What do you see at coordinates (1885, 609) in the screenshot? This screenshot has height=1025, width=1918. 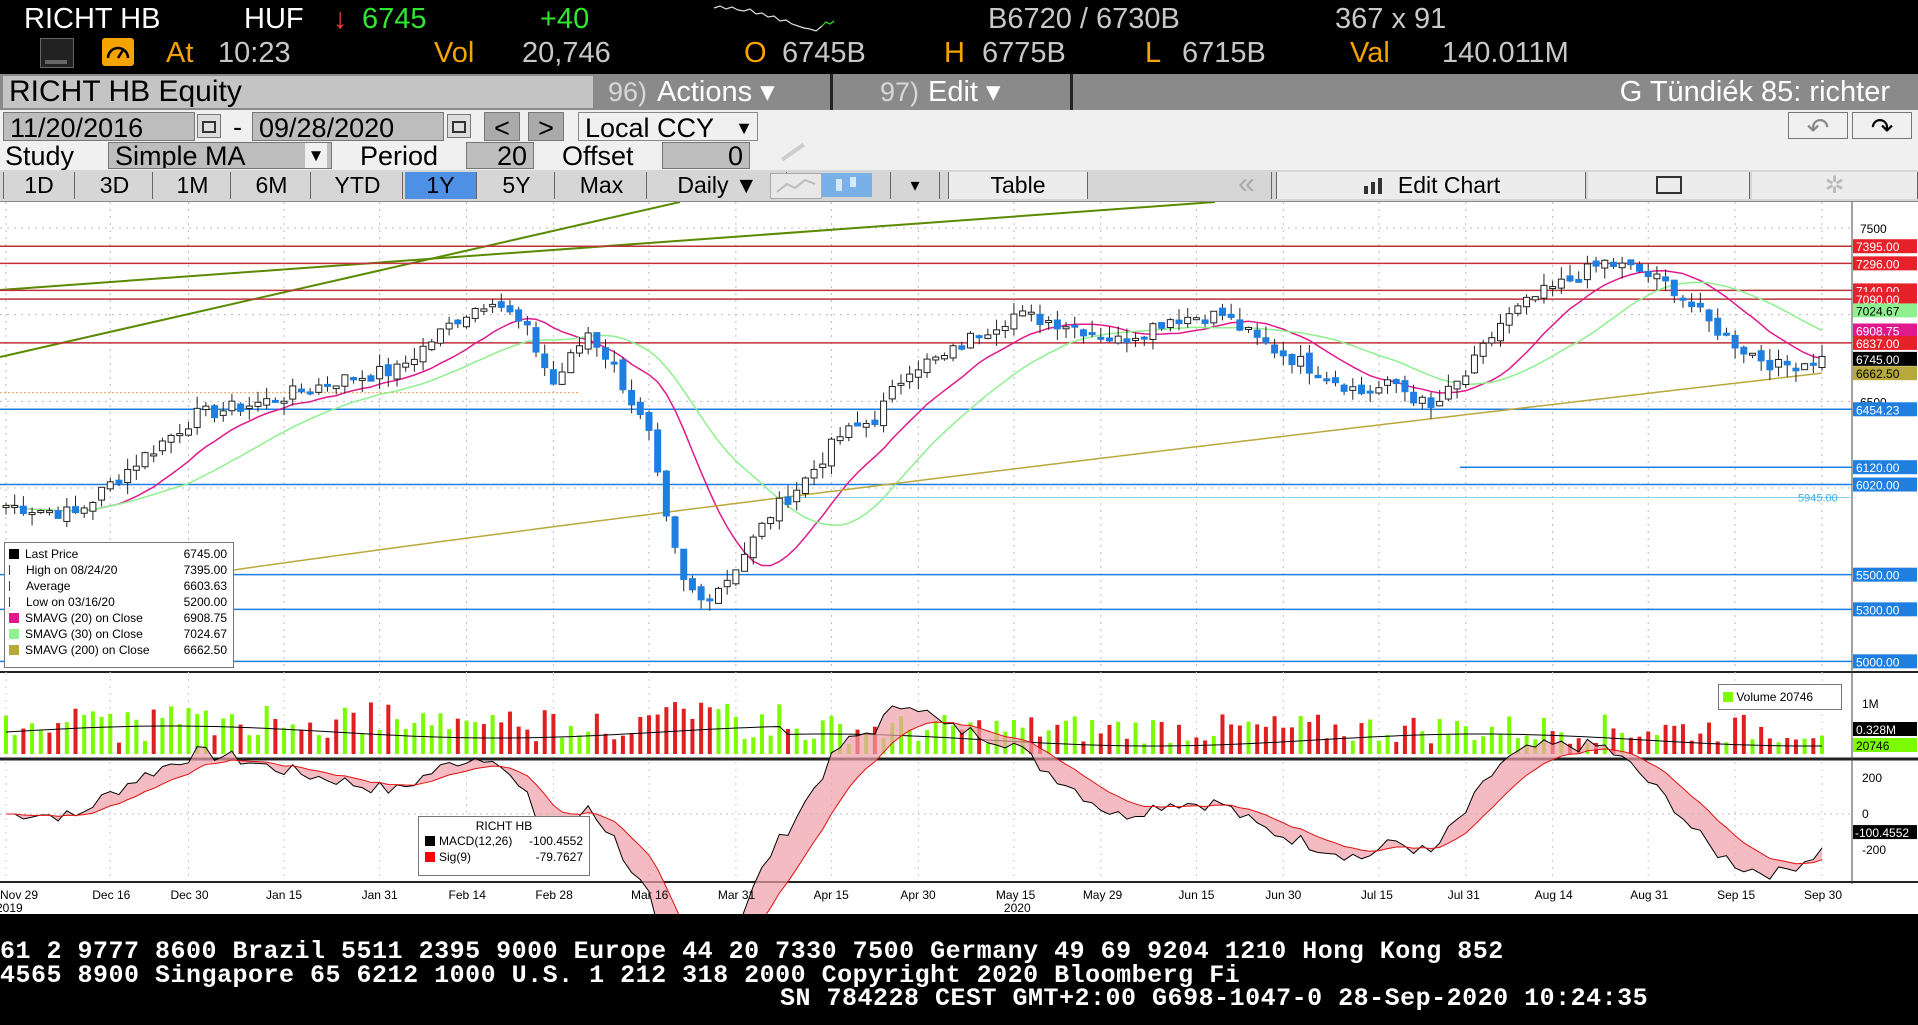 I see `price-label-box` at bounding box center [1885, 609].